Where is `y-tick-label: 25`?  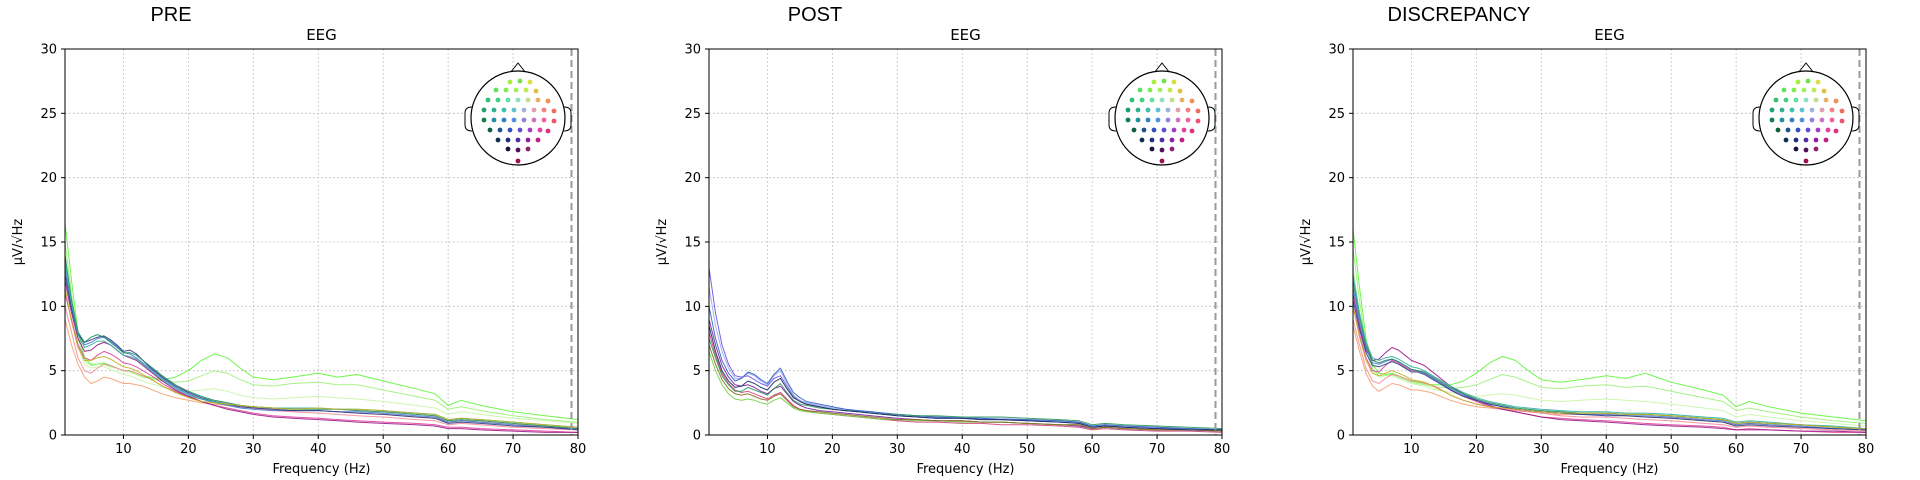 y-tick-label: 25 is located at coordinates (692, 114).